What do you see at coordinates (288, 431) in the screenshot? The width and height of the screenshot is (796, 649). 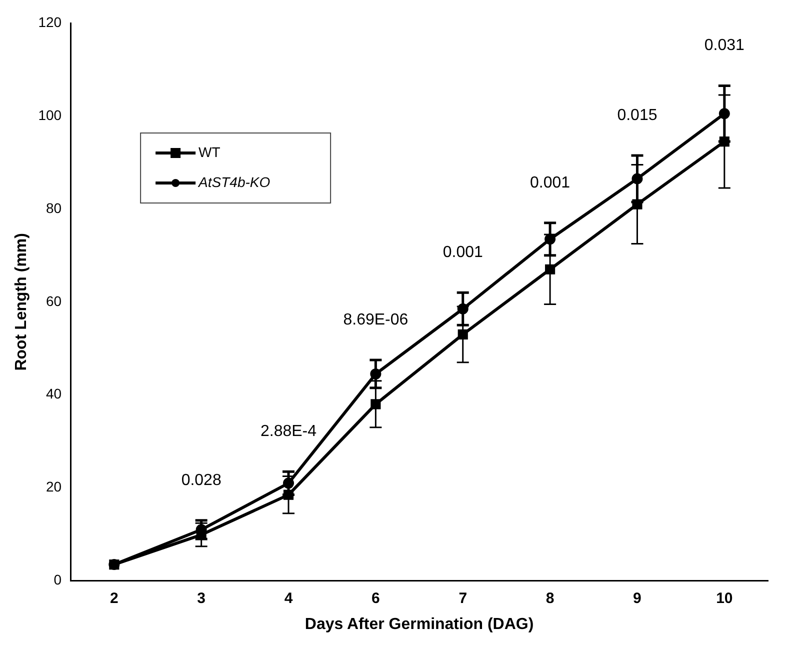 I see `annotation: 2.88E-4` at bounding box center [288, 431].